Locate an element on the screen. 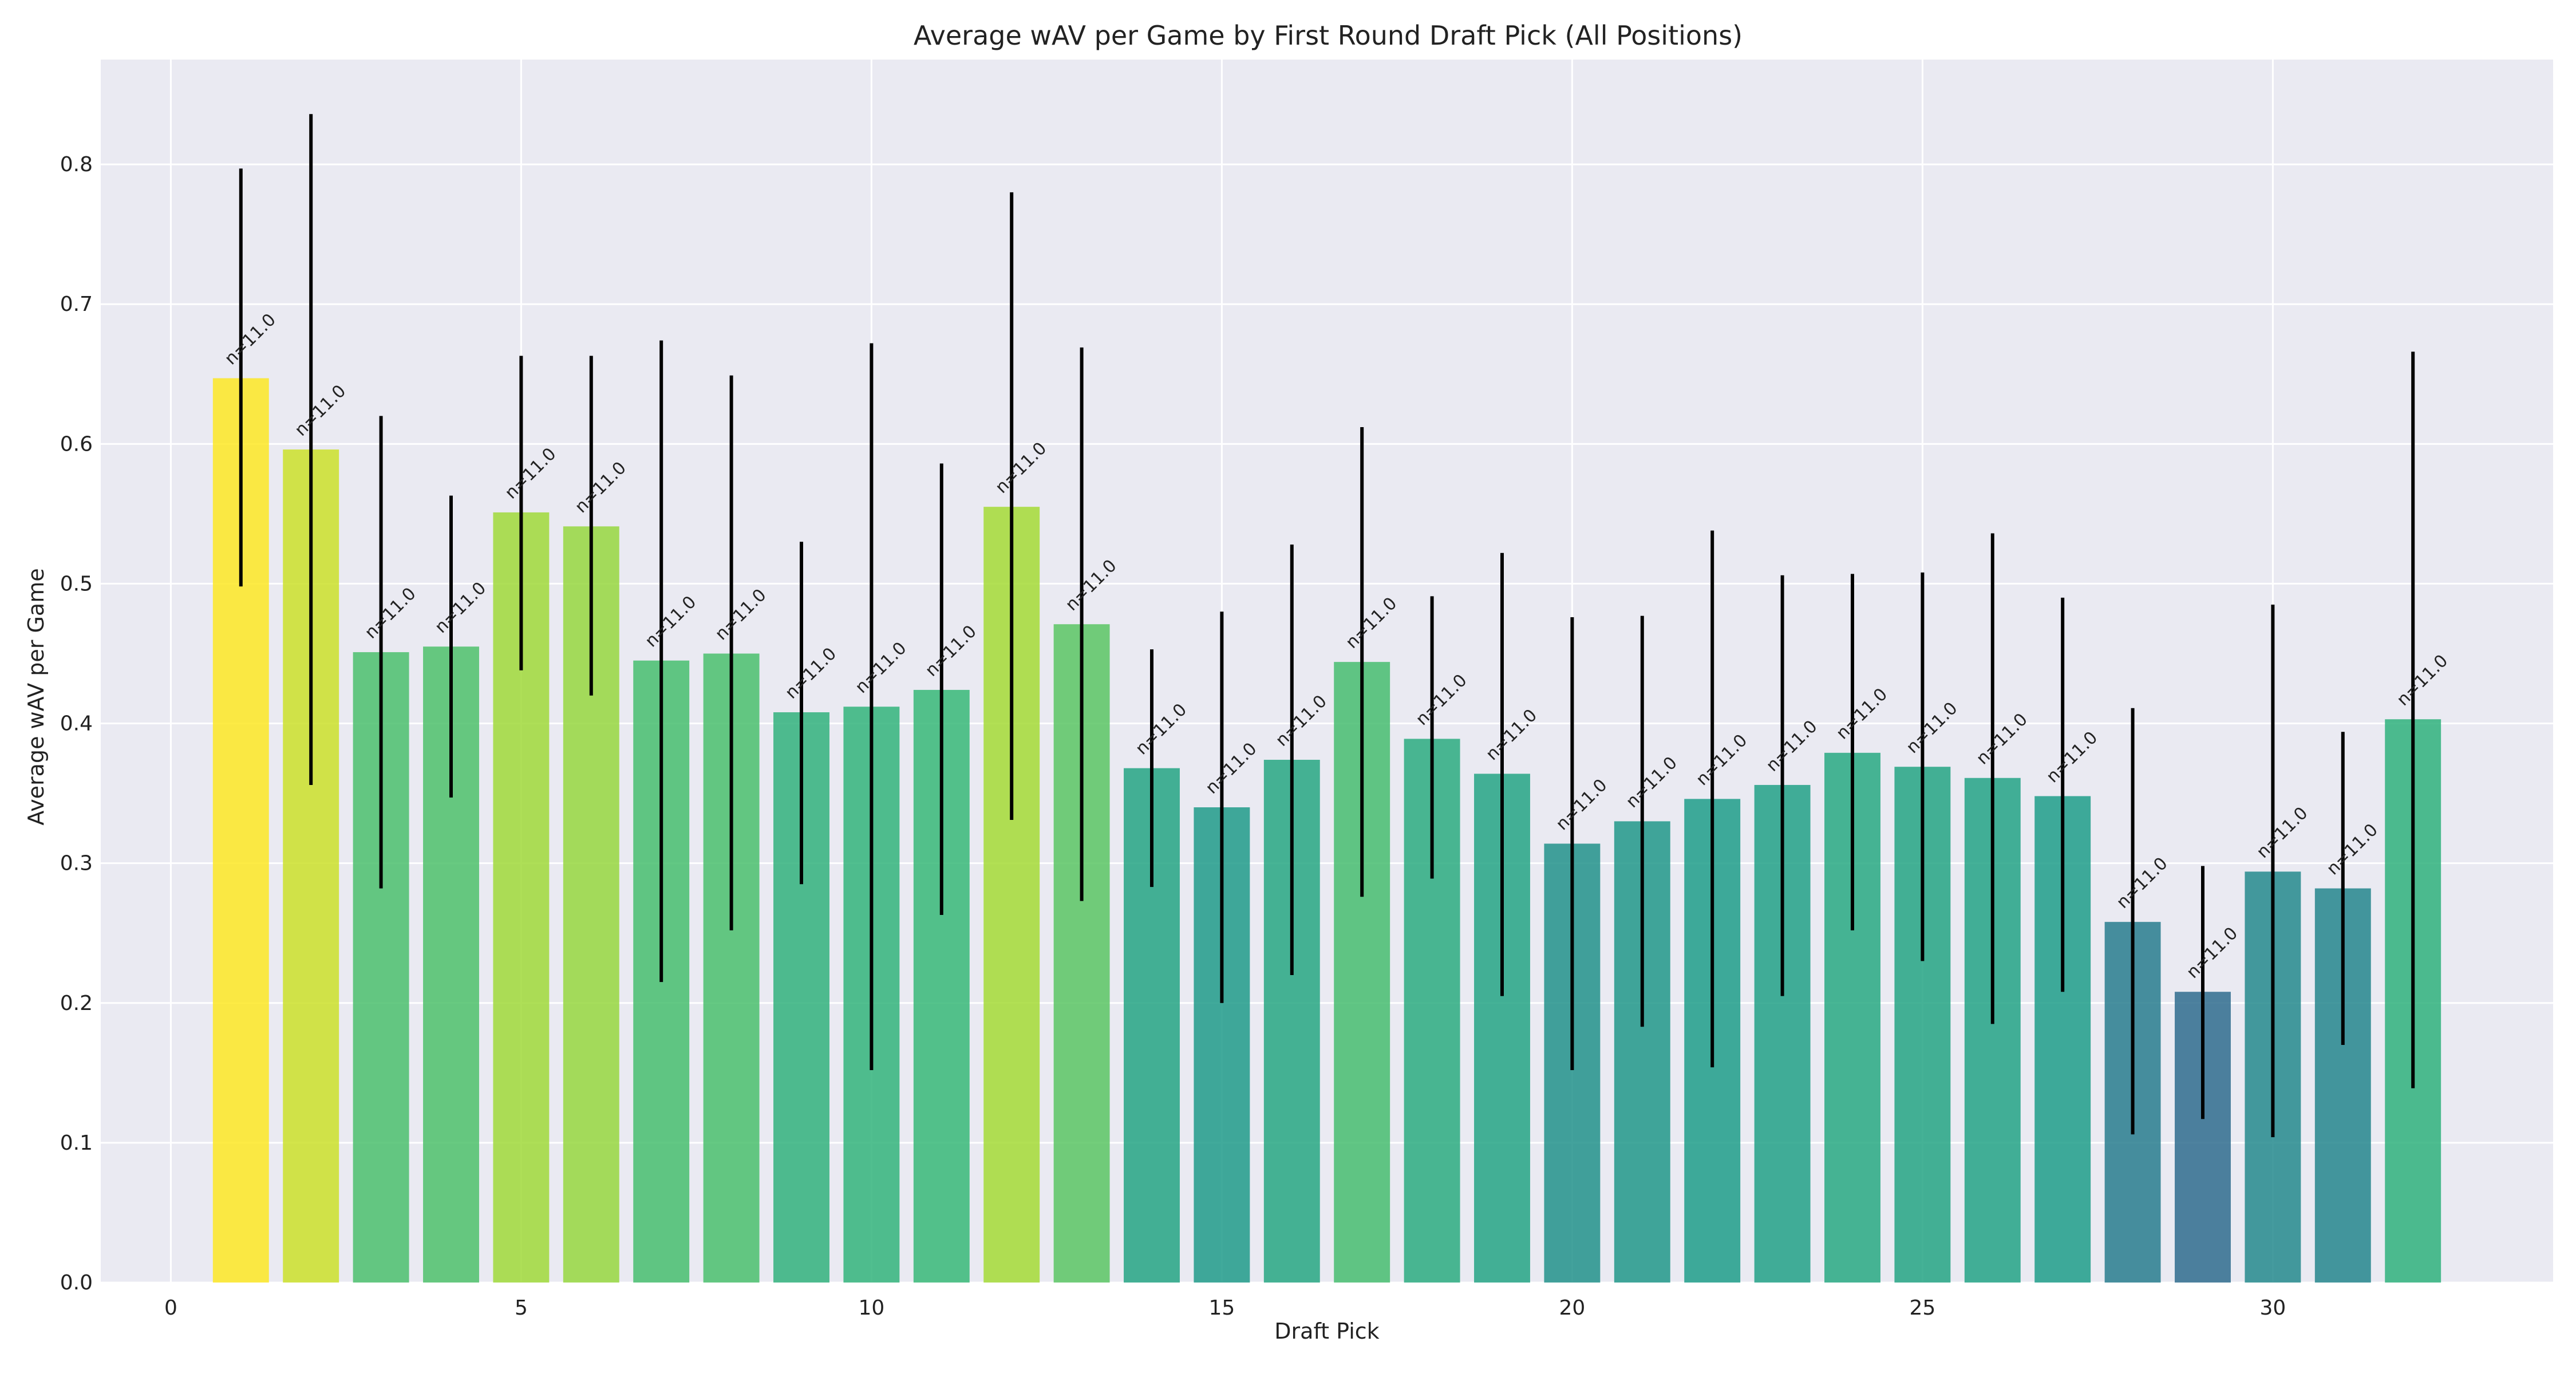 The image size is (2576, 1377). x-tick-label: 20 is located at coordinates (1572, 1308).